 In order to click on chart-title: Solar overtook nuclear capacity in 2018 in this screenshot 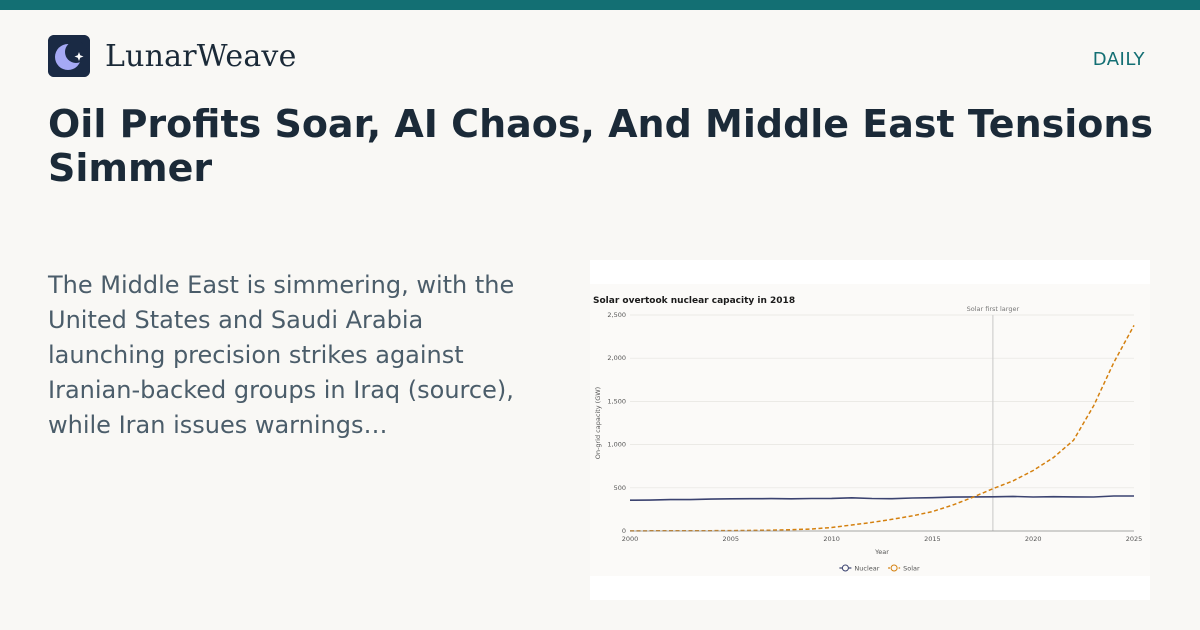, I will do `click(694, 301)`.